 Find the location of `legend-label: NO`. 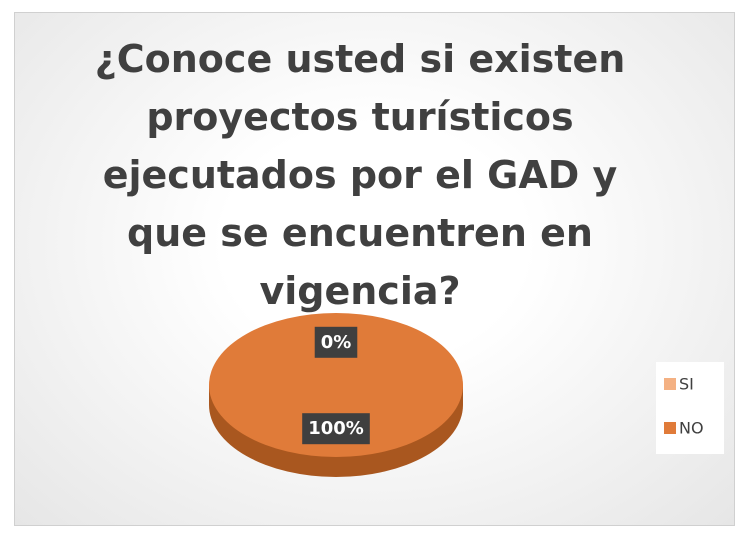

legend-label: NO is located at coordinates (691, 428).